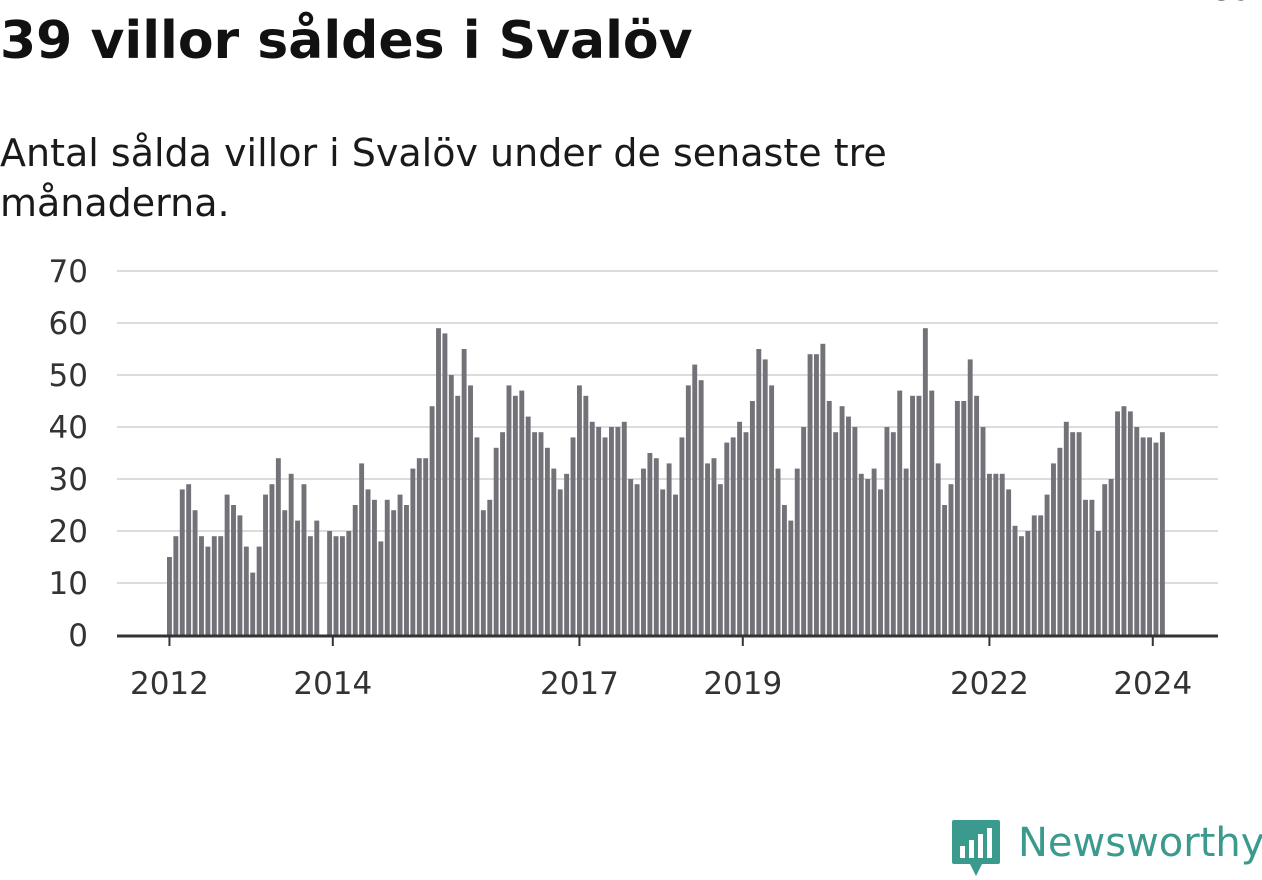 The image size is (1262, 880). I want to click on chart-title: 39 villor såldes i Svalöv, so click(346, 41).